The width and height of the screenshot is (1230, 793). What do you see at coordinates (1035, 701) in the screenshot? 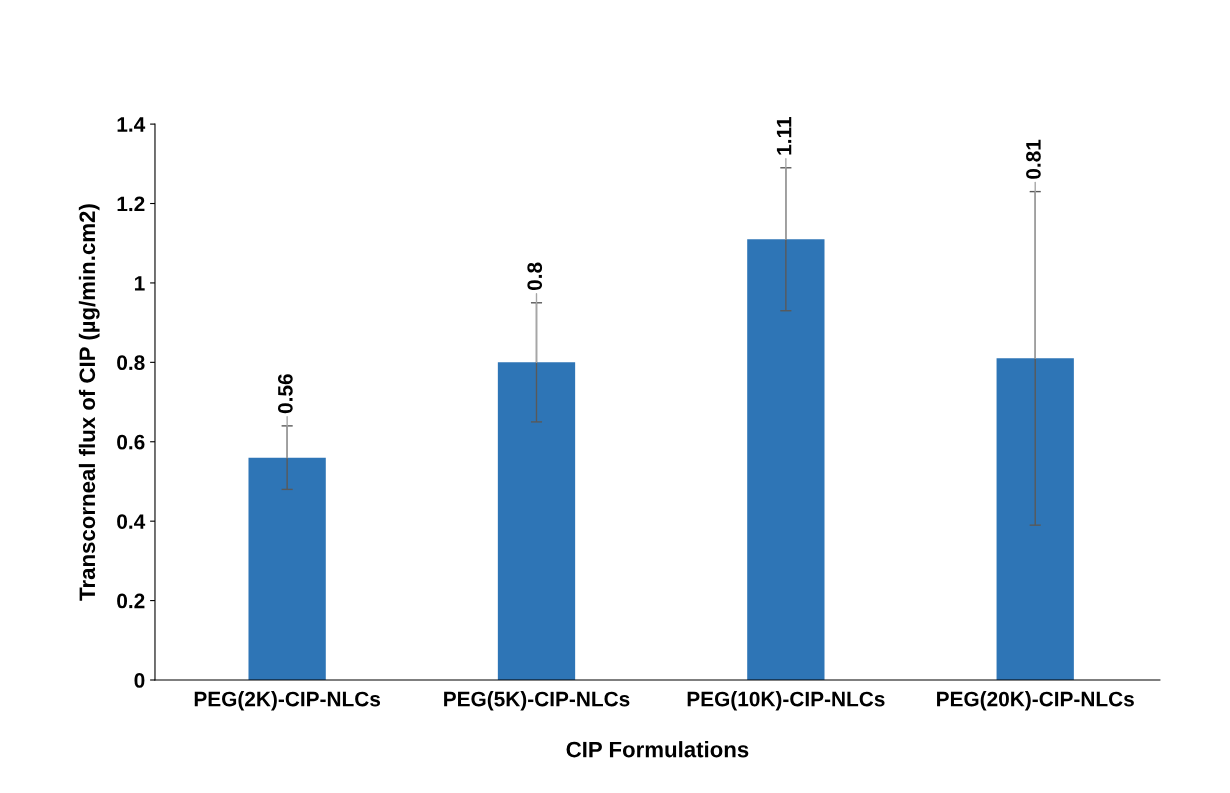
I see `x-tick-label: PEG(20K)-CIP-NLCs` at bounding box center [1035, 701].